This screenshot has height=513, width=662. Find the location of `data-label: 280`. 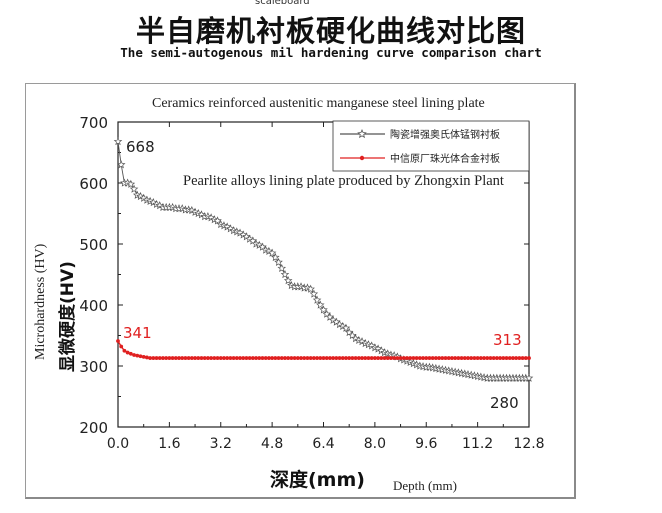

data-label: 280 is located at coordinates (504, 403).